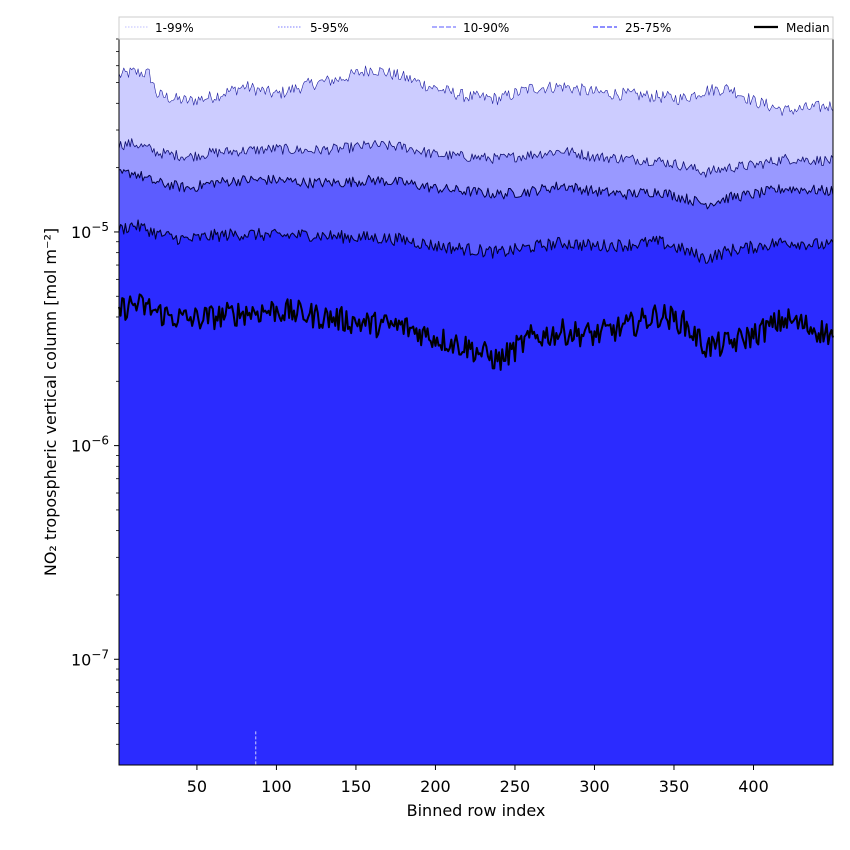 Image resolution: width=850 pixels, height=850 pixels. What do you see at coordinates (476, 90) in the screenshot?
I see `line-p99` at bounding box center [476, 90].